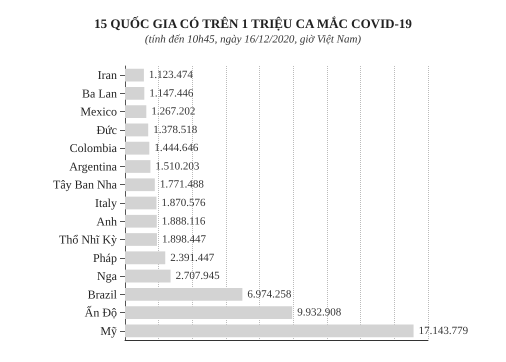  I want to click on data-label: 1.510.203, so click(177, 166).